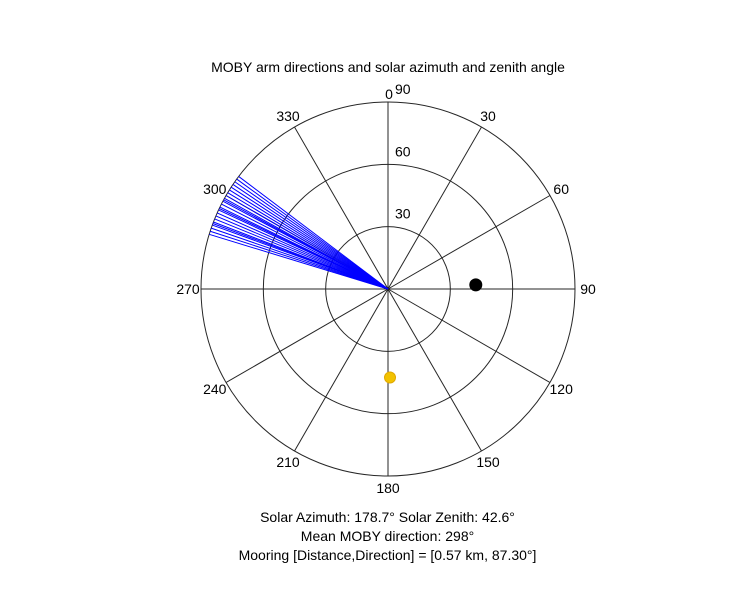 The width and height of the screenshot is (750, 600). Describe the element at coordinates (403, 214) in the screenshot. I see `radial-tick-label: 30` at that location.